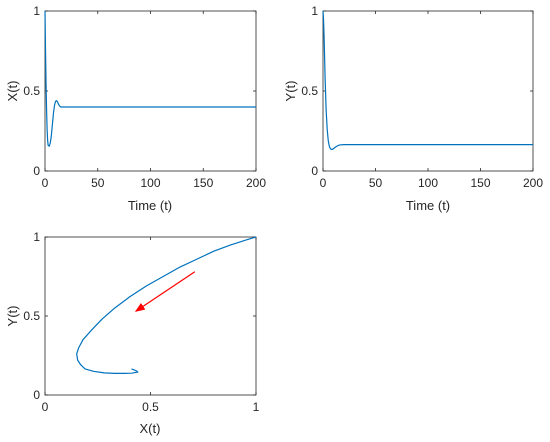 The height and width of the screenshot is (442, 550). Describe the element at coordinates (12, 91) in the screenshot. I see `y-axis-label: X(t)` at that location.